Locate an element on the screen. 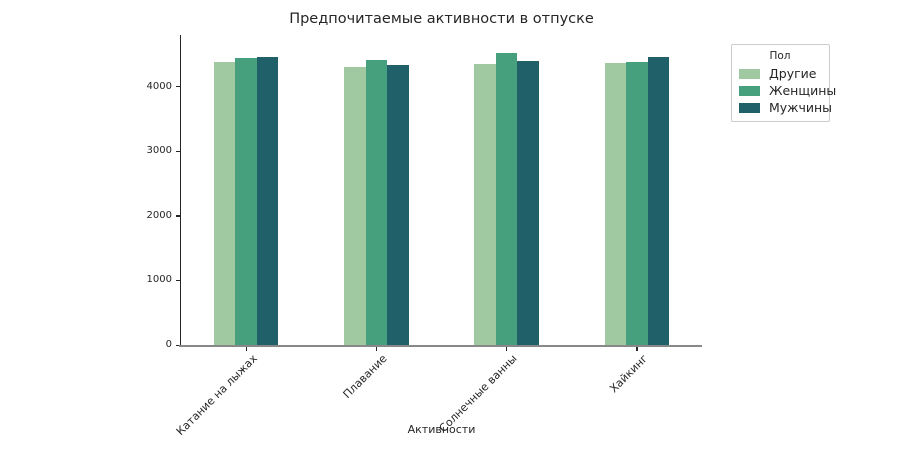 The width and height of the screenshot is (900, 457). x-axis-spine is located at coordinates (440, 345).